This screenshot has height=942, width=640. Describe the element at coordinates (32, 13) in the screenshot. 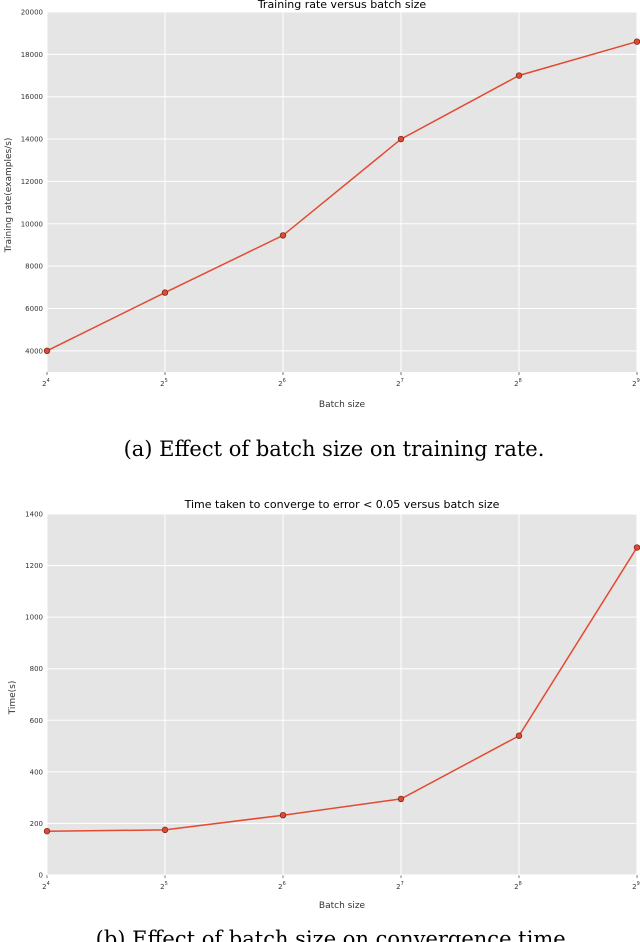

I see `y-tick-label: 20000` at that location.